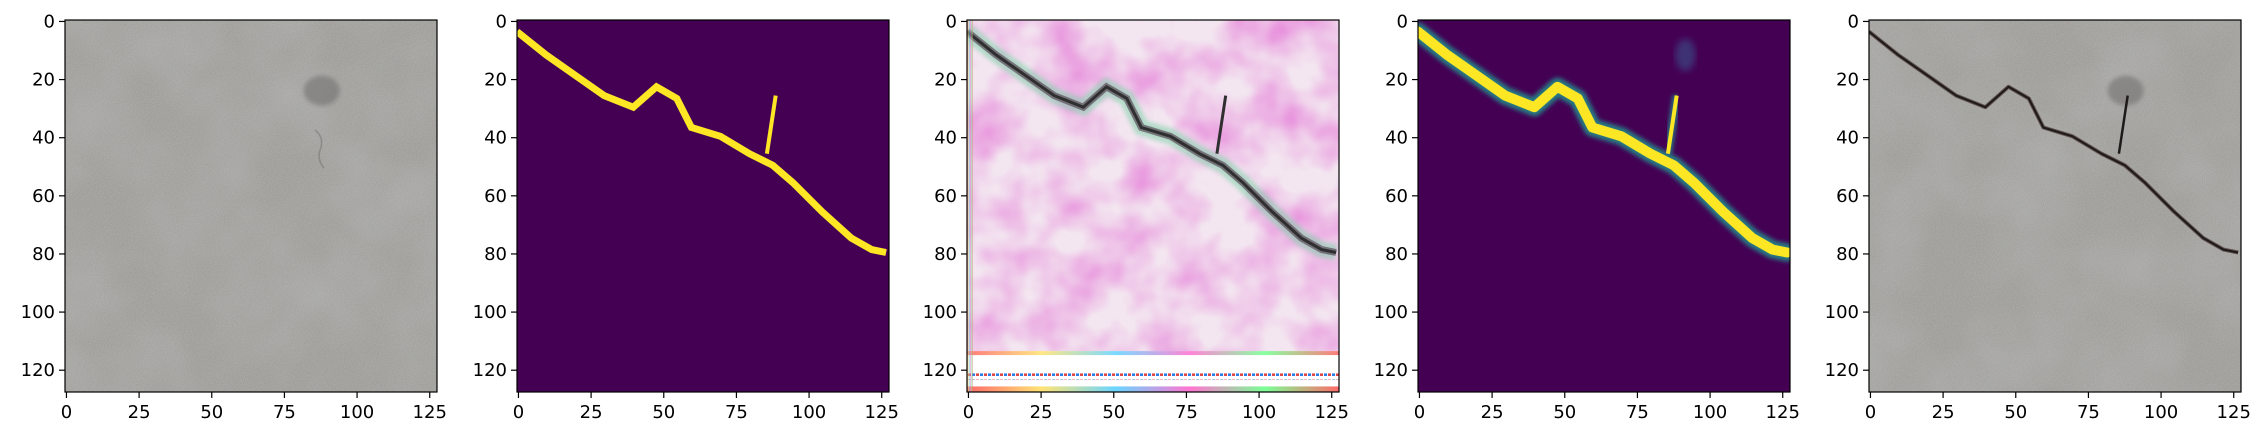  What do you see at coordinates (771, 124) in the screenshot?
I see `crack-mask-branch` at bounding box center [771, 124].